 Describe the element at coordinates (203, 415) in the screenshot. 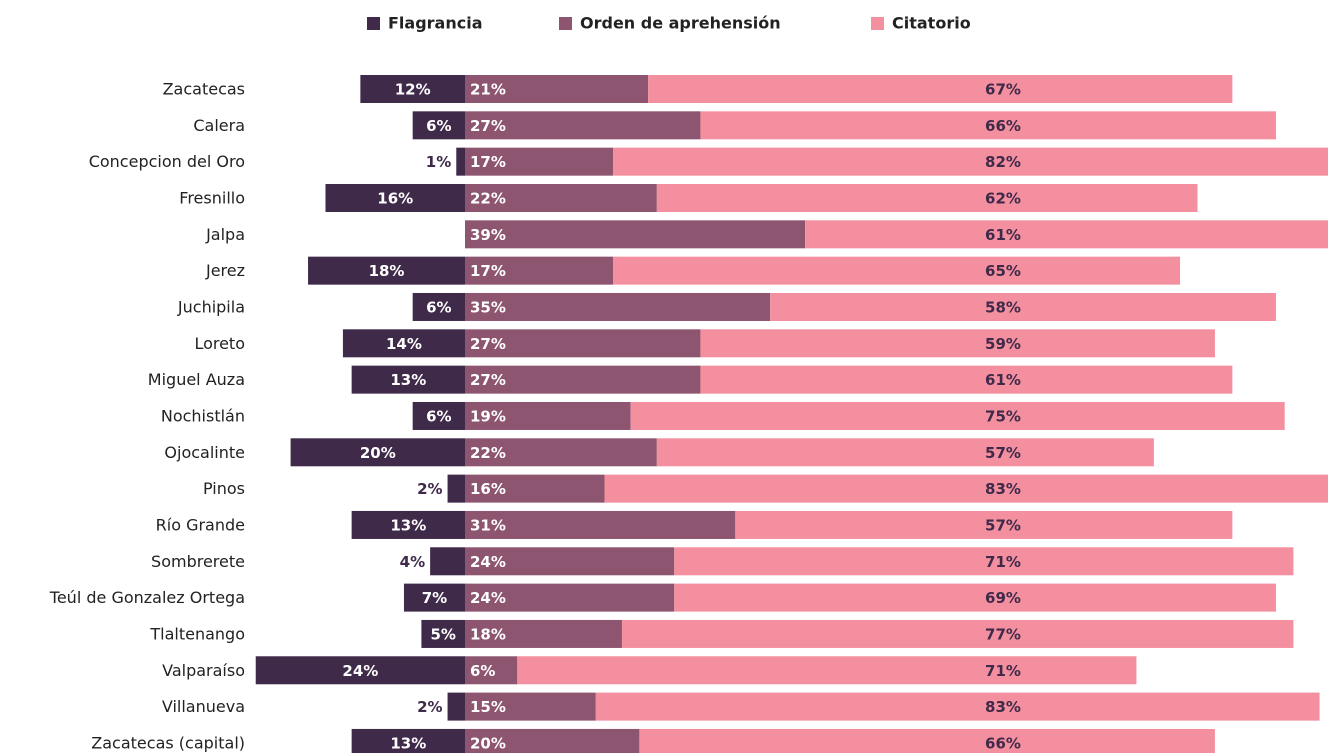

I see `category-label: Nochistlán` at that location.